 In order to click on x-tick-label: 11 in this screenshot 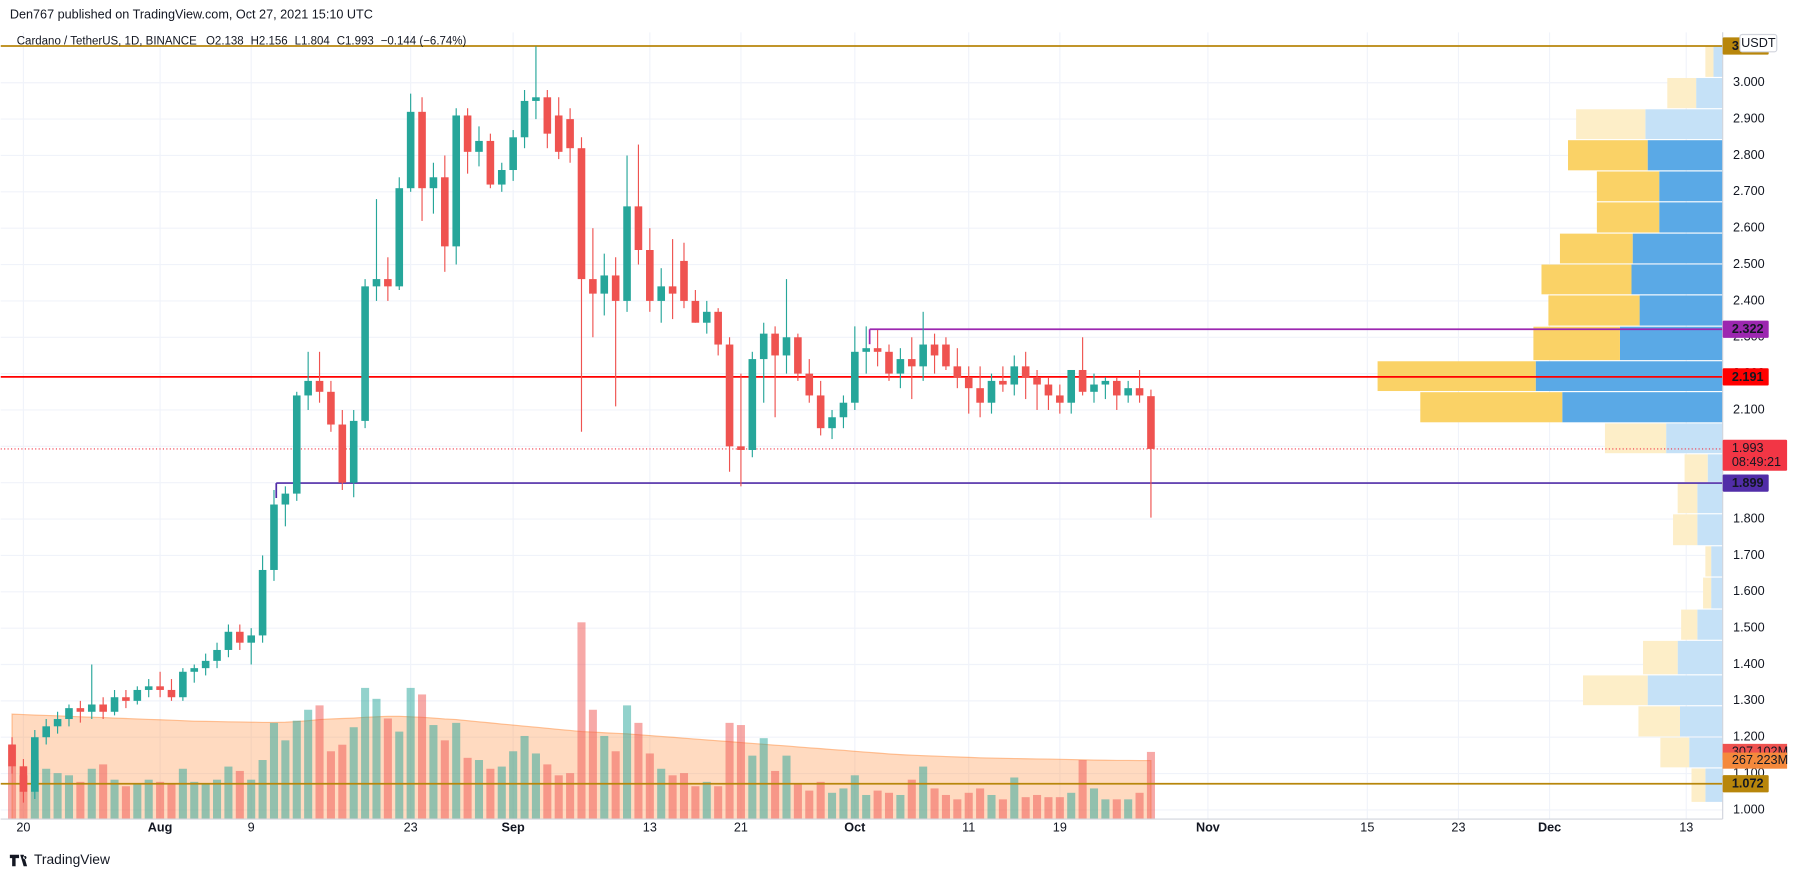, I will do `click(968, 828)`.